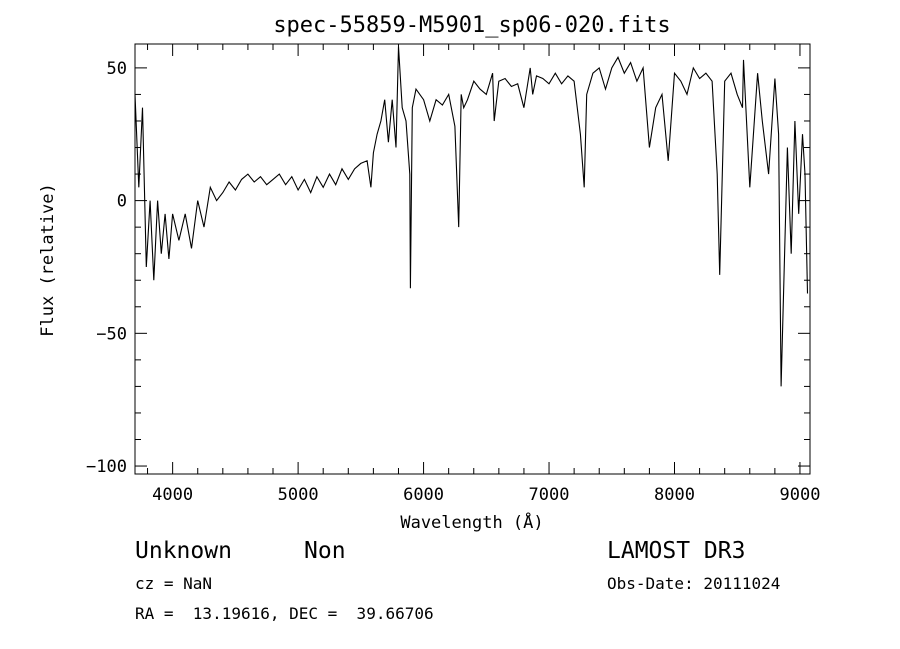 The height and width of the screenshot is (649, 900). Describe the element at coordinates (111, 334) in the screenshot. I see `y-tick-label: −50` at that location.